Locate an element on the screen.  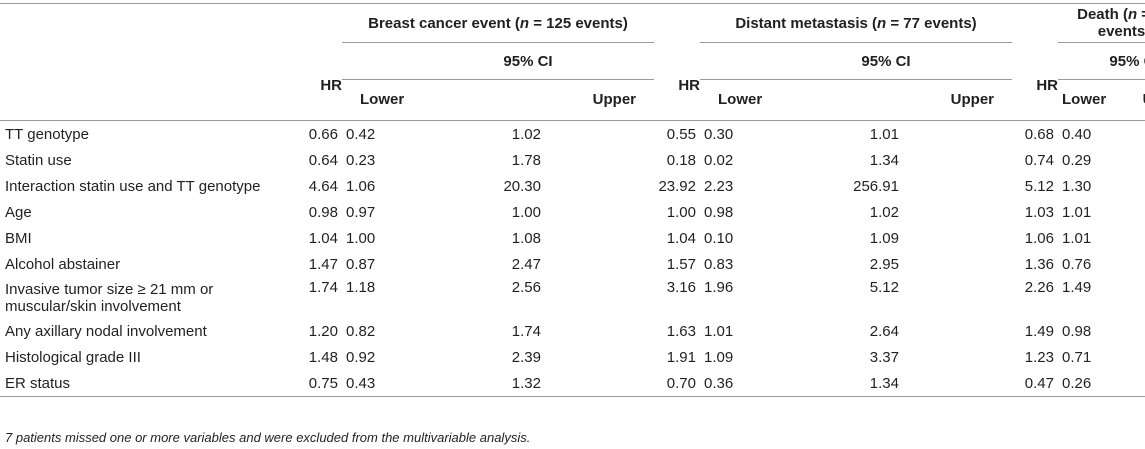
ci-upper-value: 3.42 is located at coordinates (1141, 297).